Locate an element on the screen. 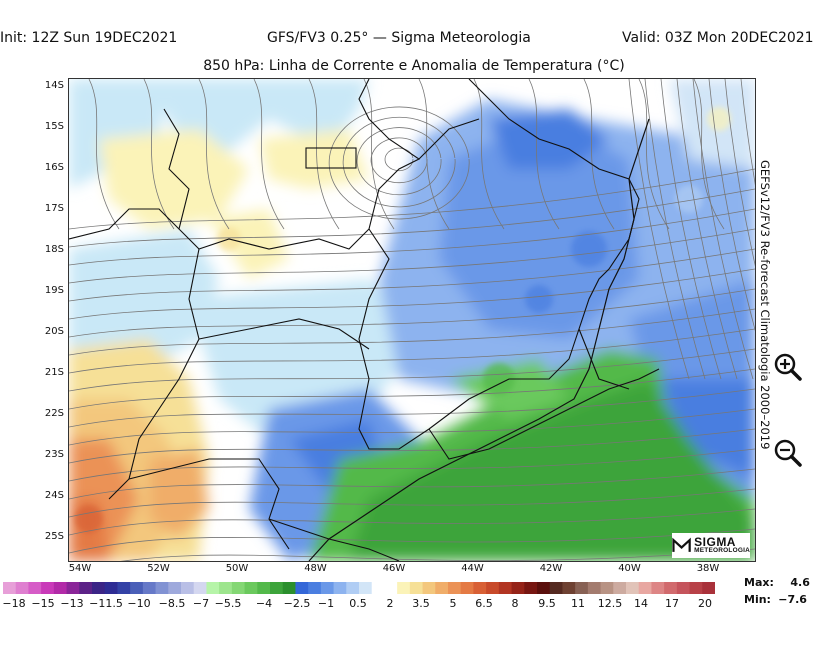 Image resolution: width=828 pixels, height=648 pixels. colorbar-label: 3.5 is located at coordinates (421, 603).